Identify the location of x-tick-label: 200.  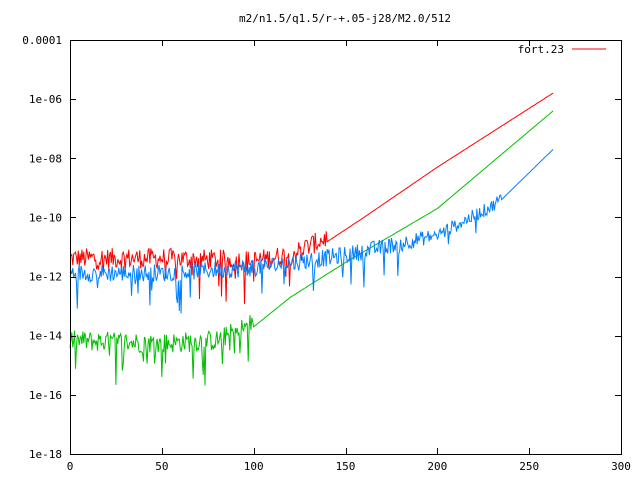
(437, 466).